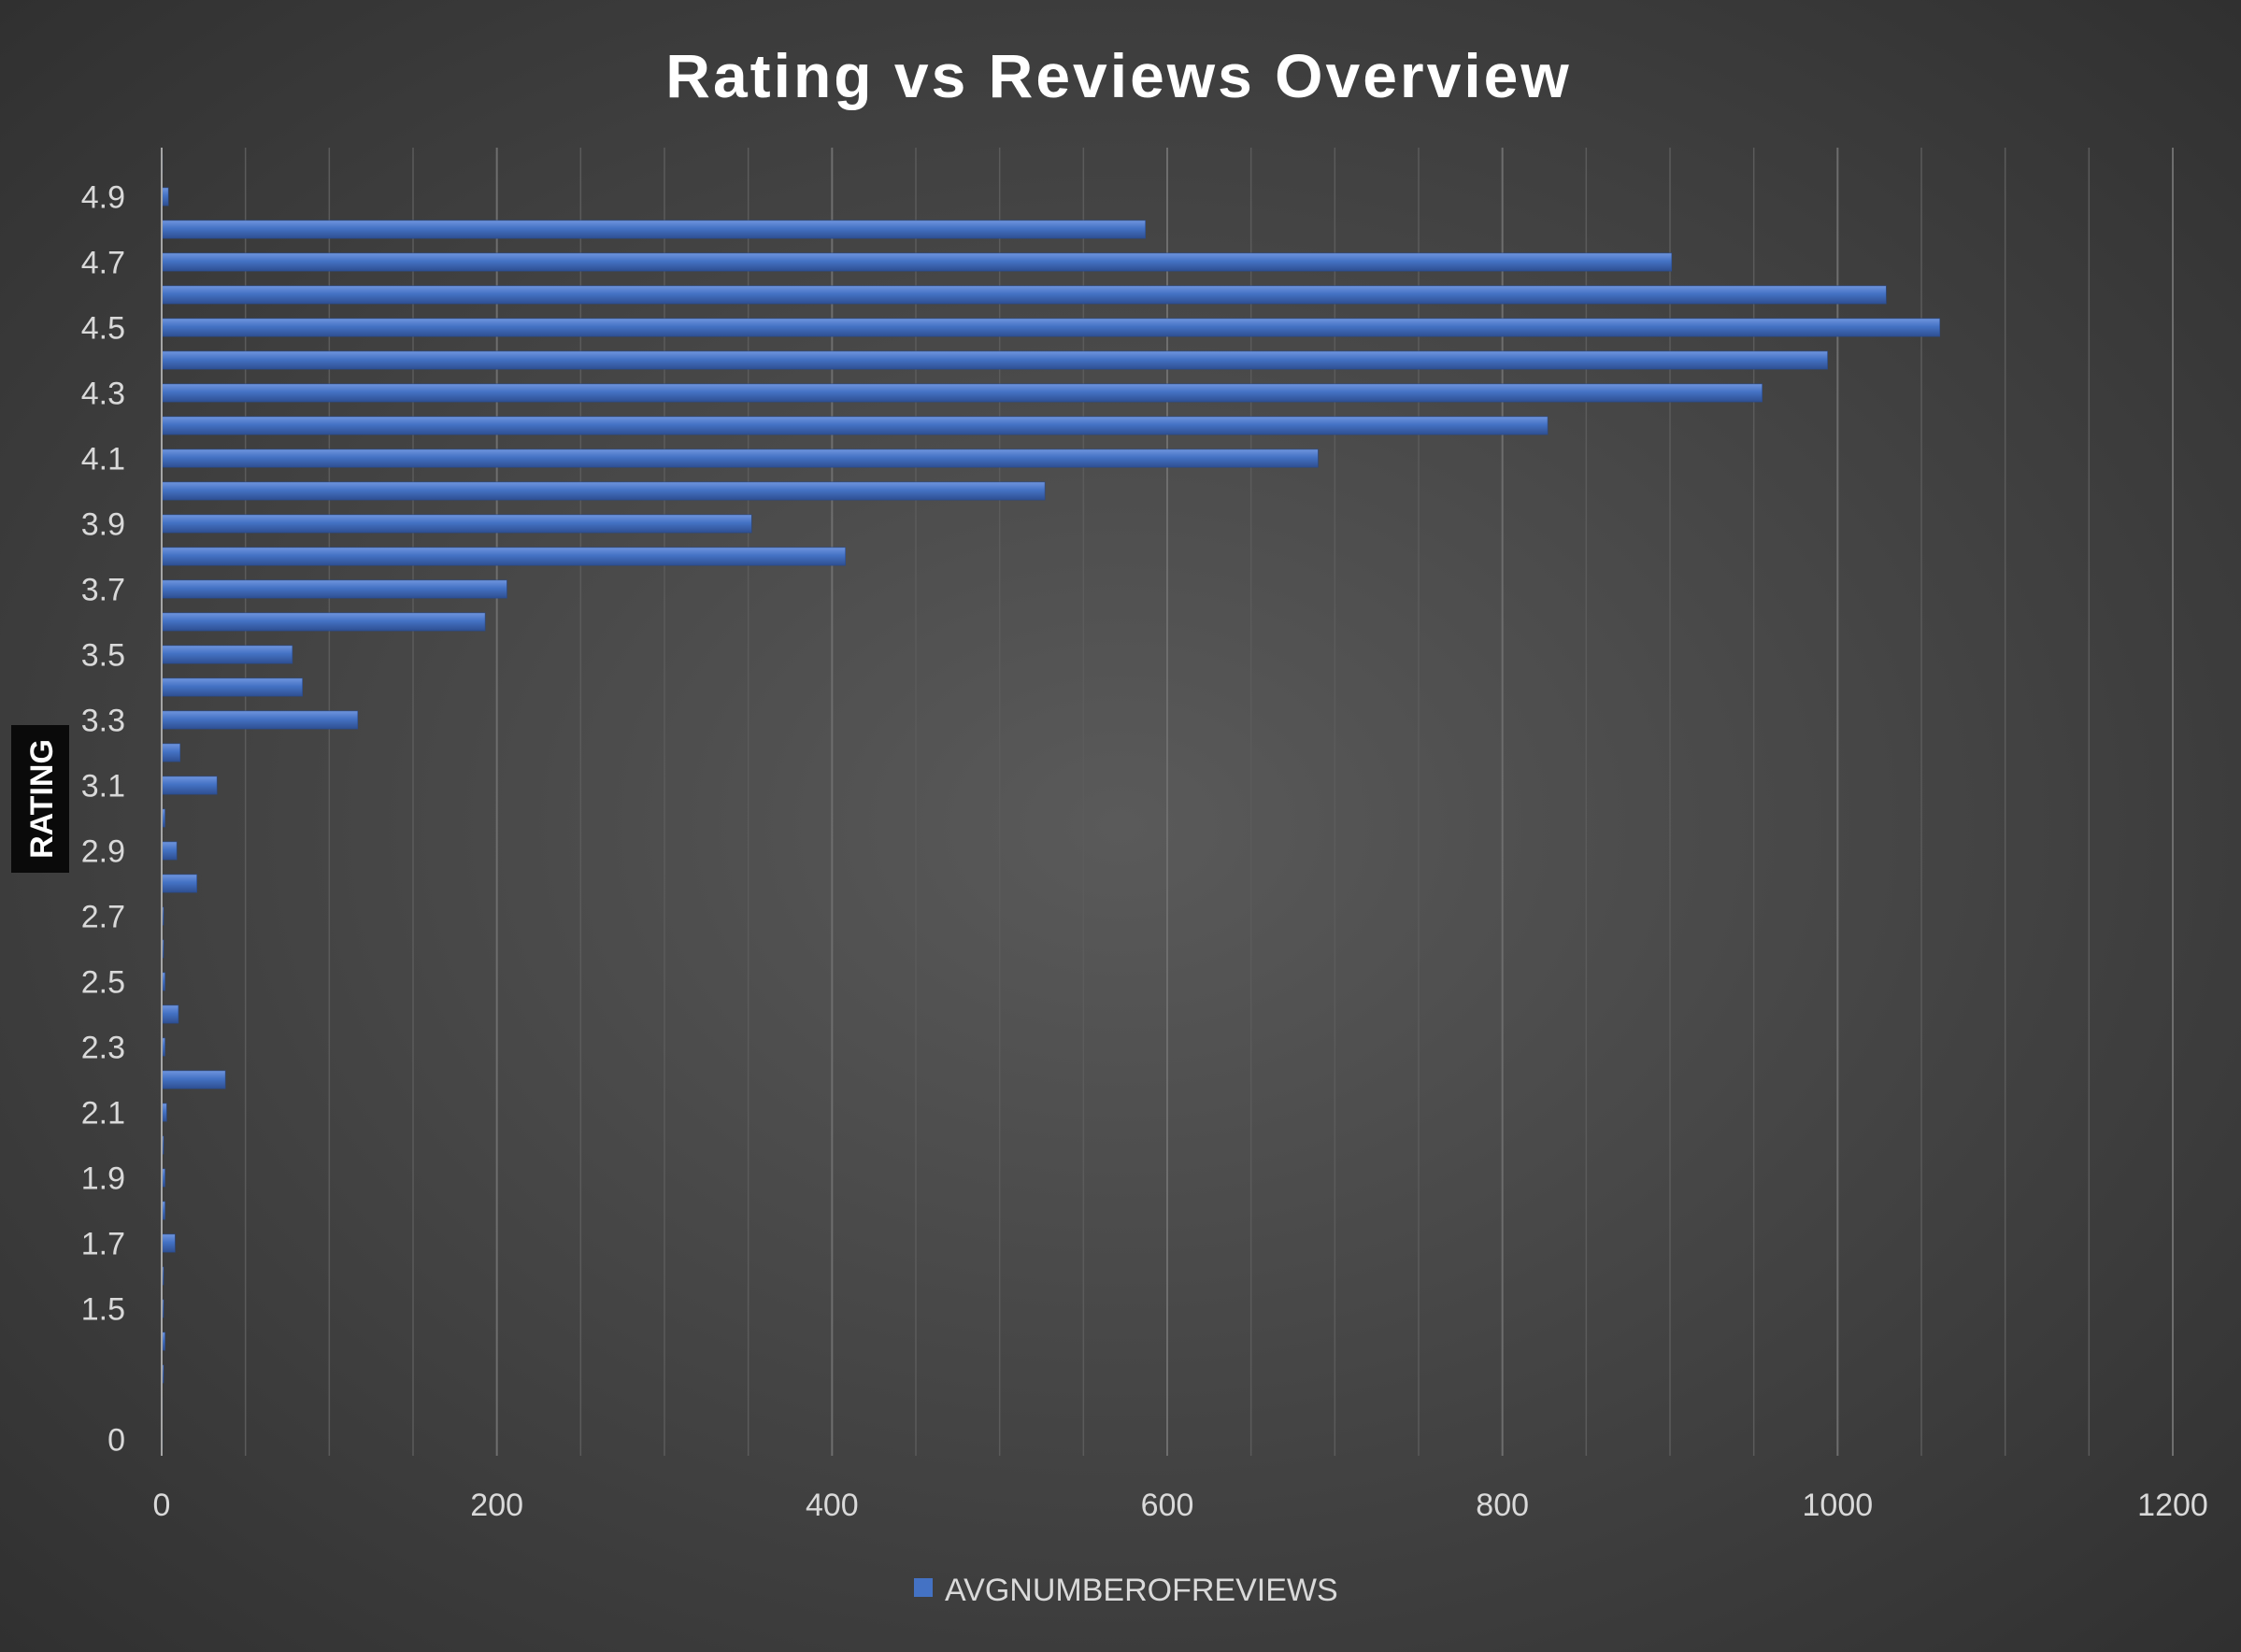 Image resolution: width=2241 pixels, height=1652 pixels. Describe the element at coordinates (103, 1048) in the screenshot. I see `y-tick-label: 2.3` at that location.